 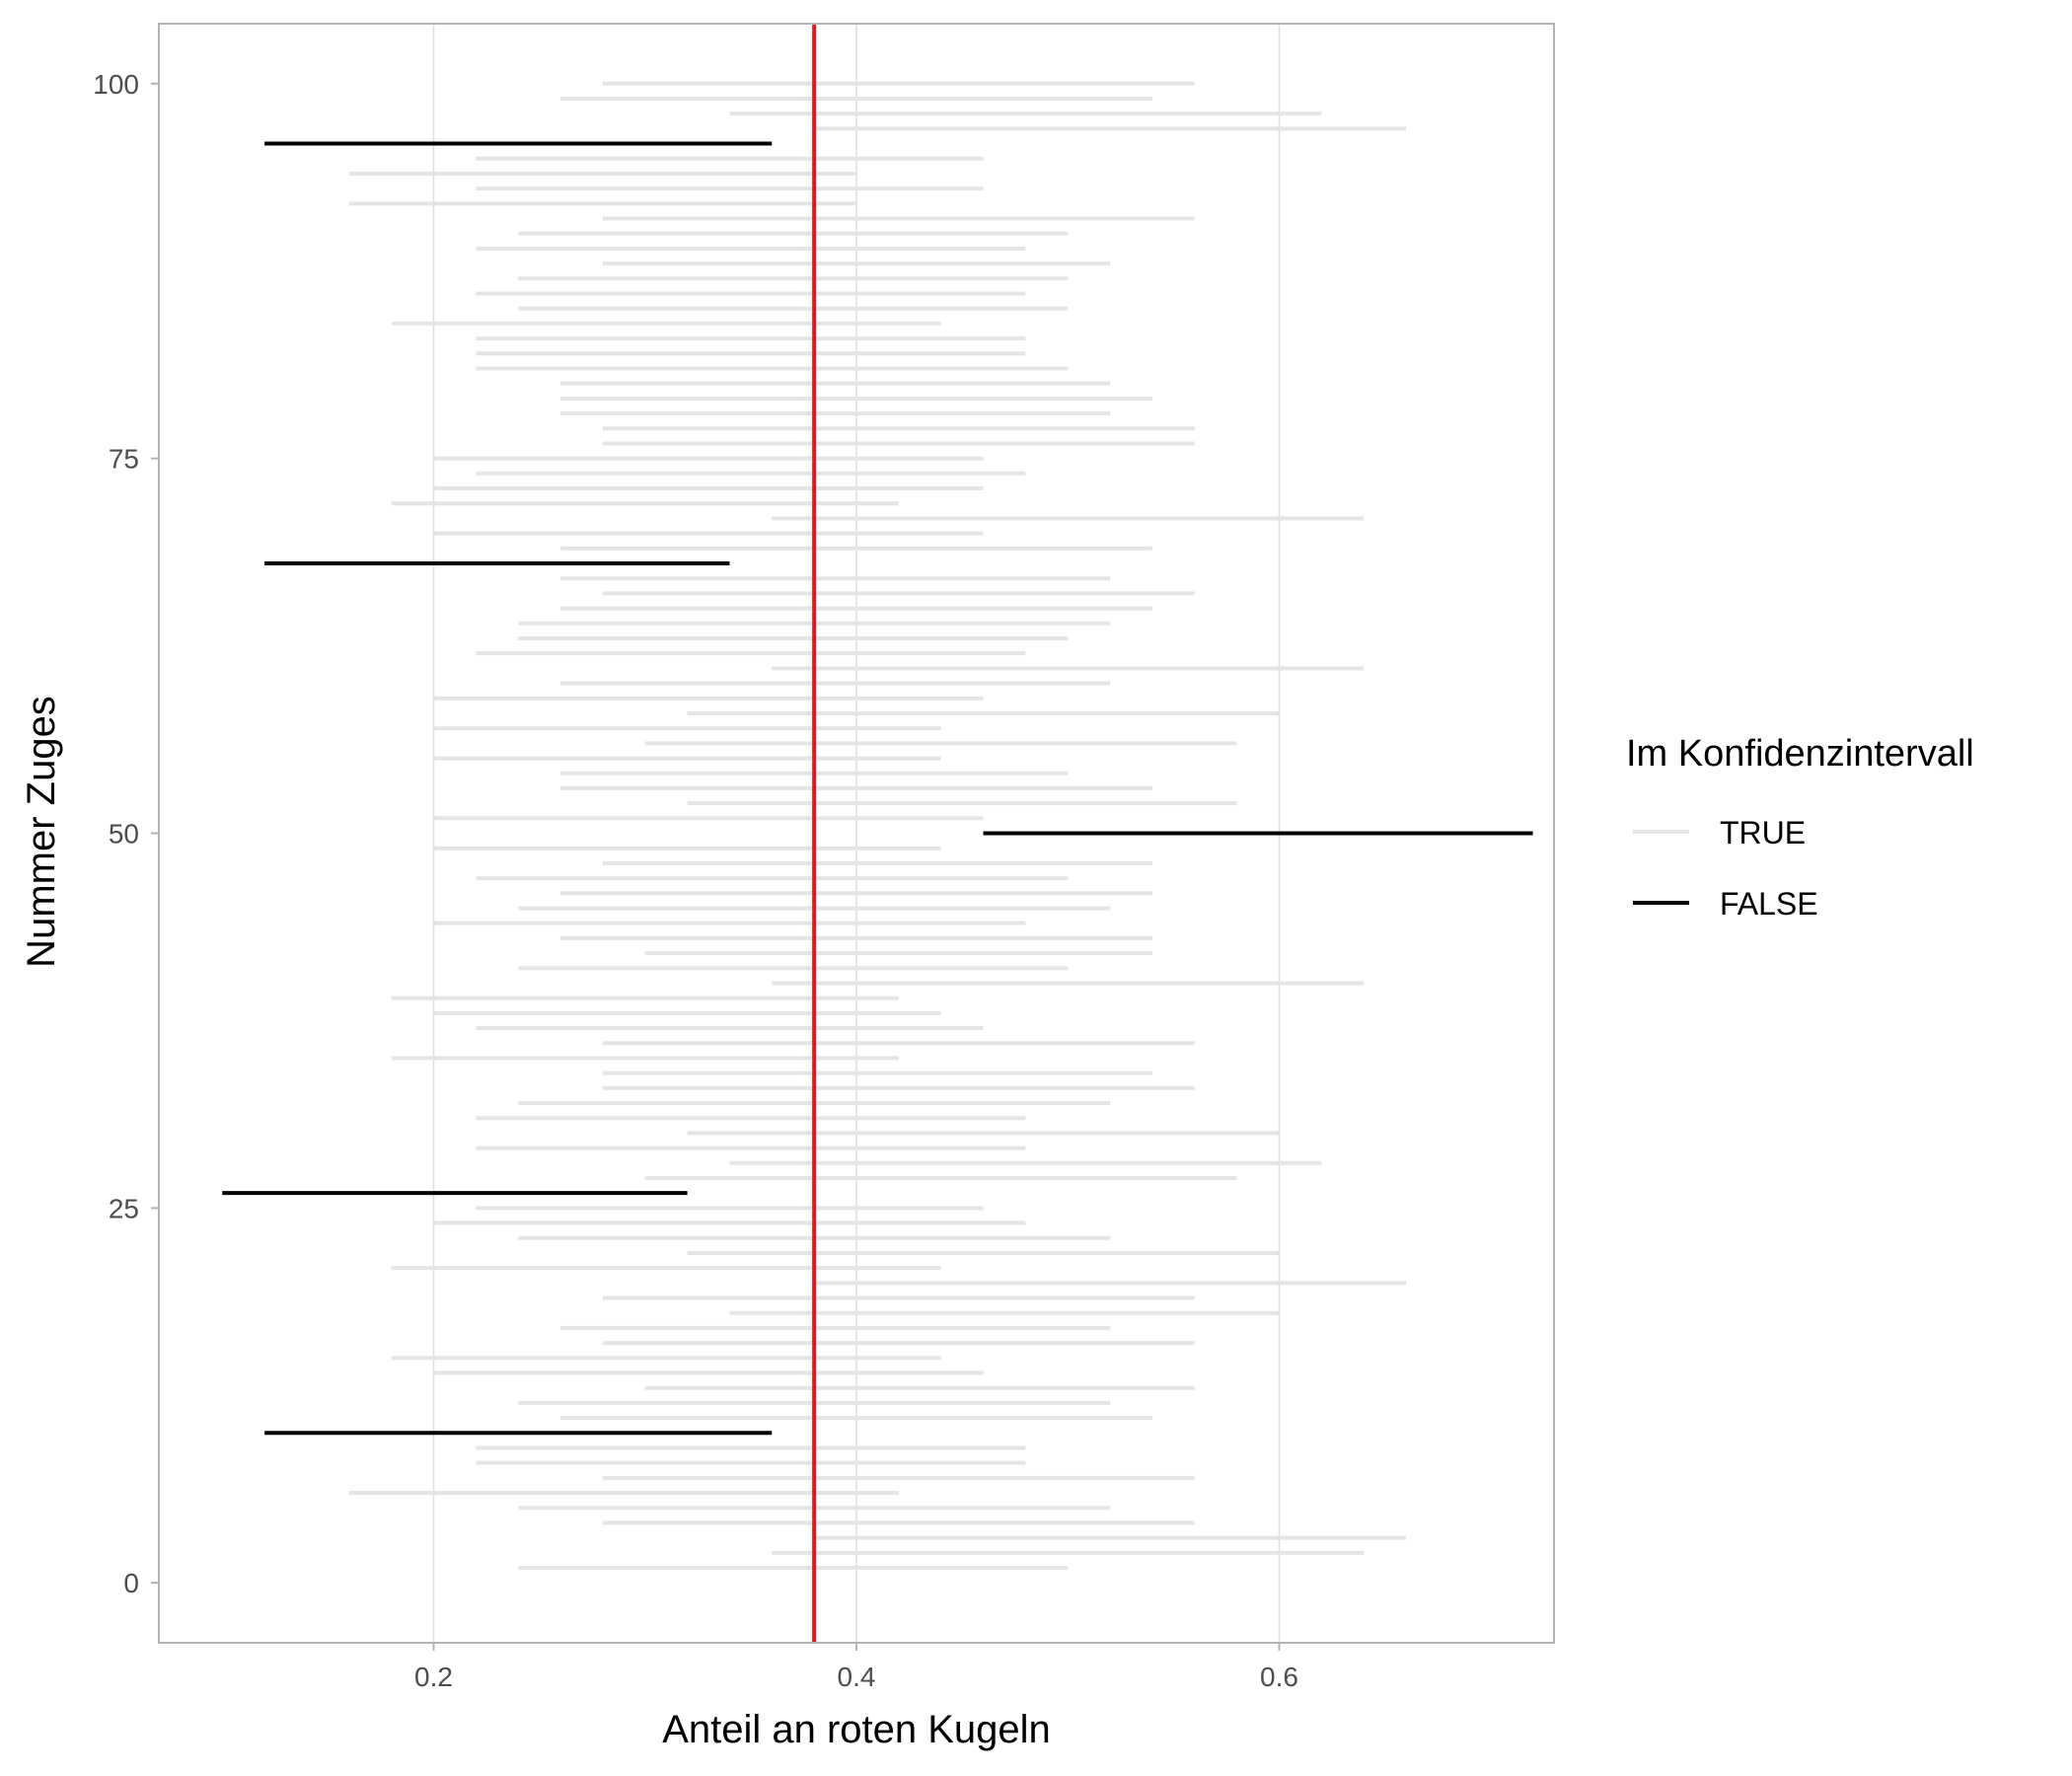 I want to click on x-axis-title: Anteil an roten Kugeln, so click(x=857, y=1729).